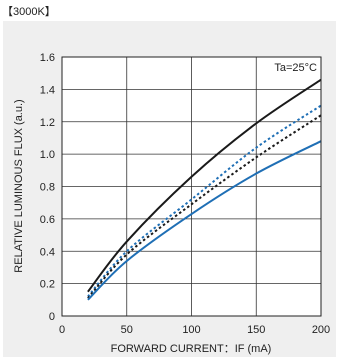  I want to click on x-tick-label: 50, so click(127, 330).